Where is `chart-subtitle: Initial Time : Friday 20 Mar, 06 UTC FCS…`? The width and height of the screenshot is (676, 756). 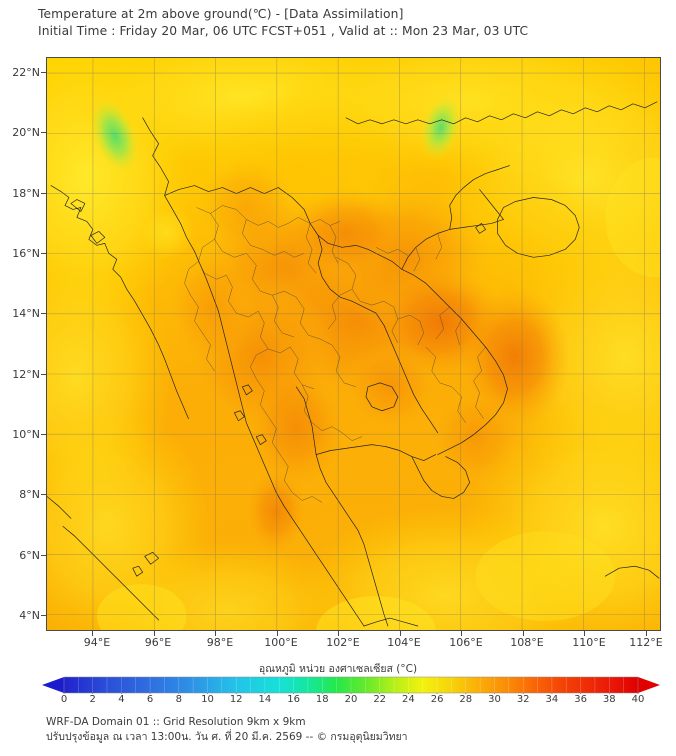
chart-subtitle: Initial Time : Friday 20 Mar, 06 UTC FCS… is located at coordinates (283, 31).